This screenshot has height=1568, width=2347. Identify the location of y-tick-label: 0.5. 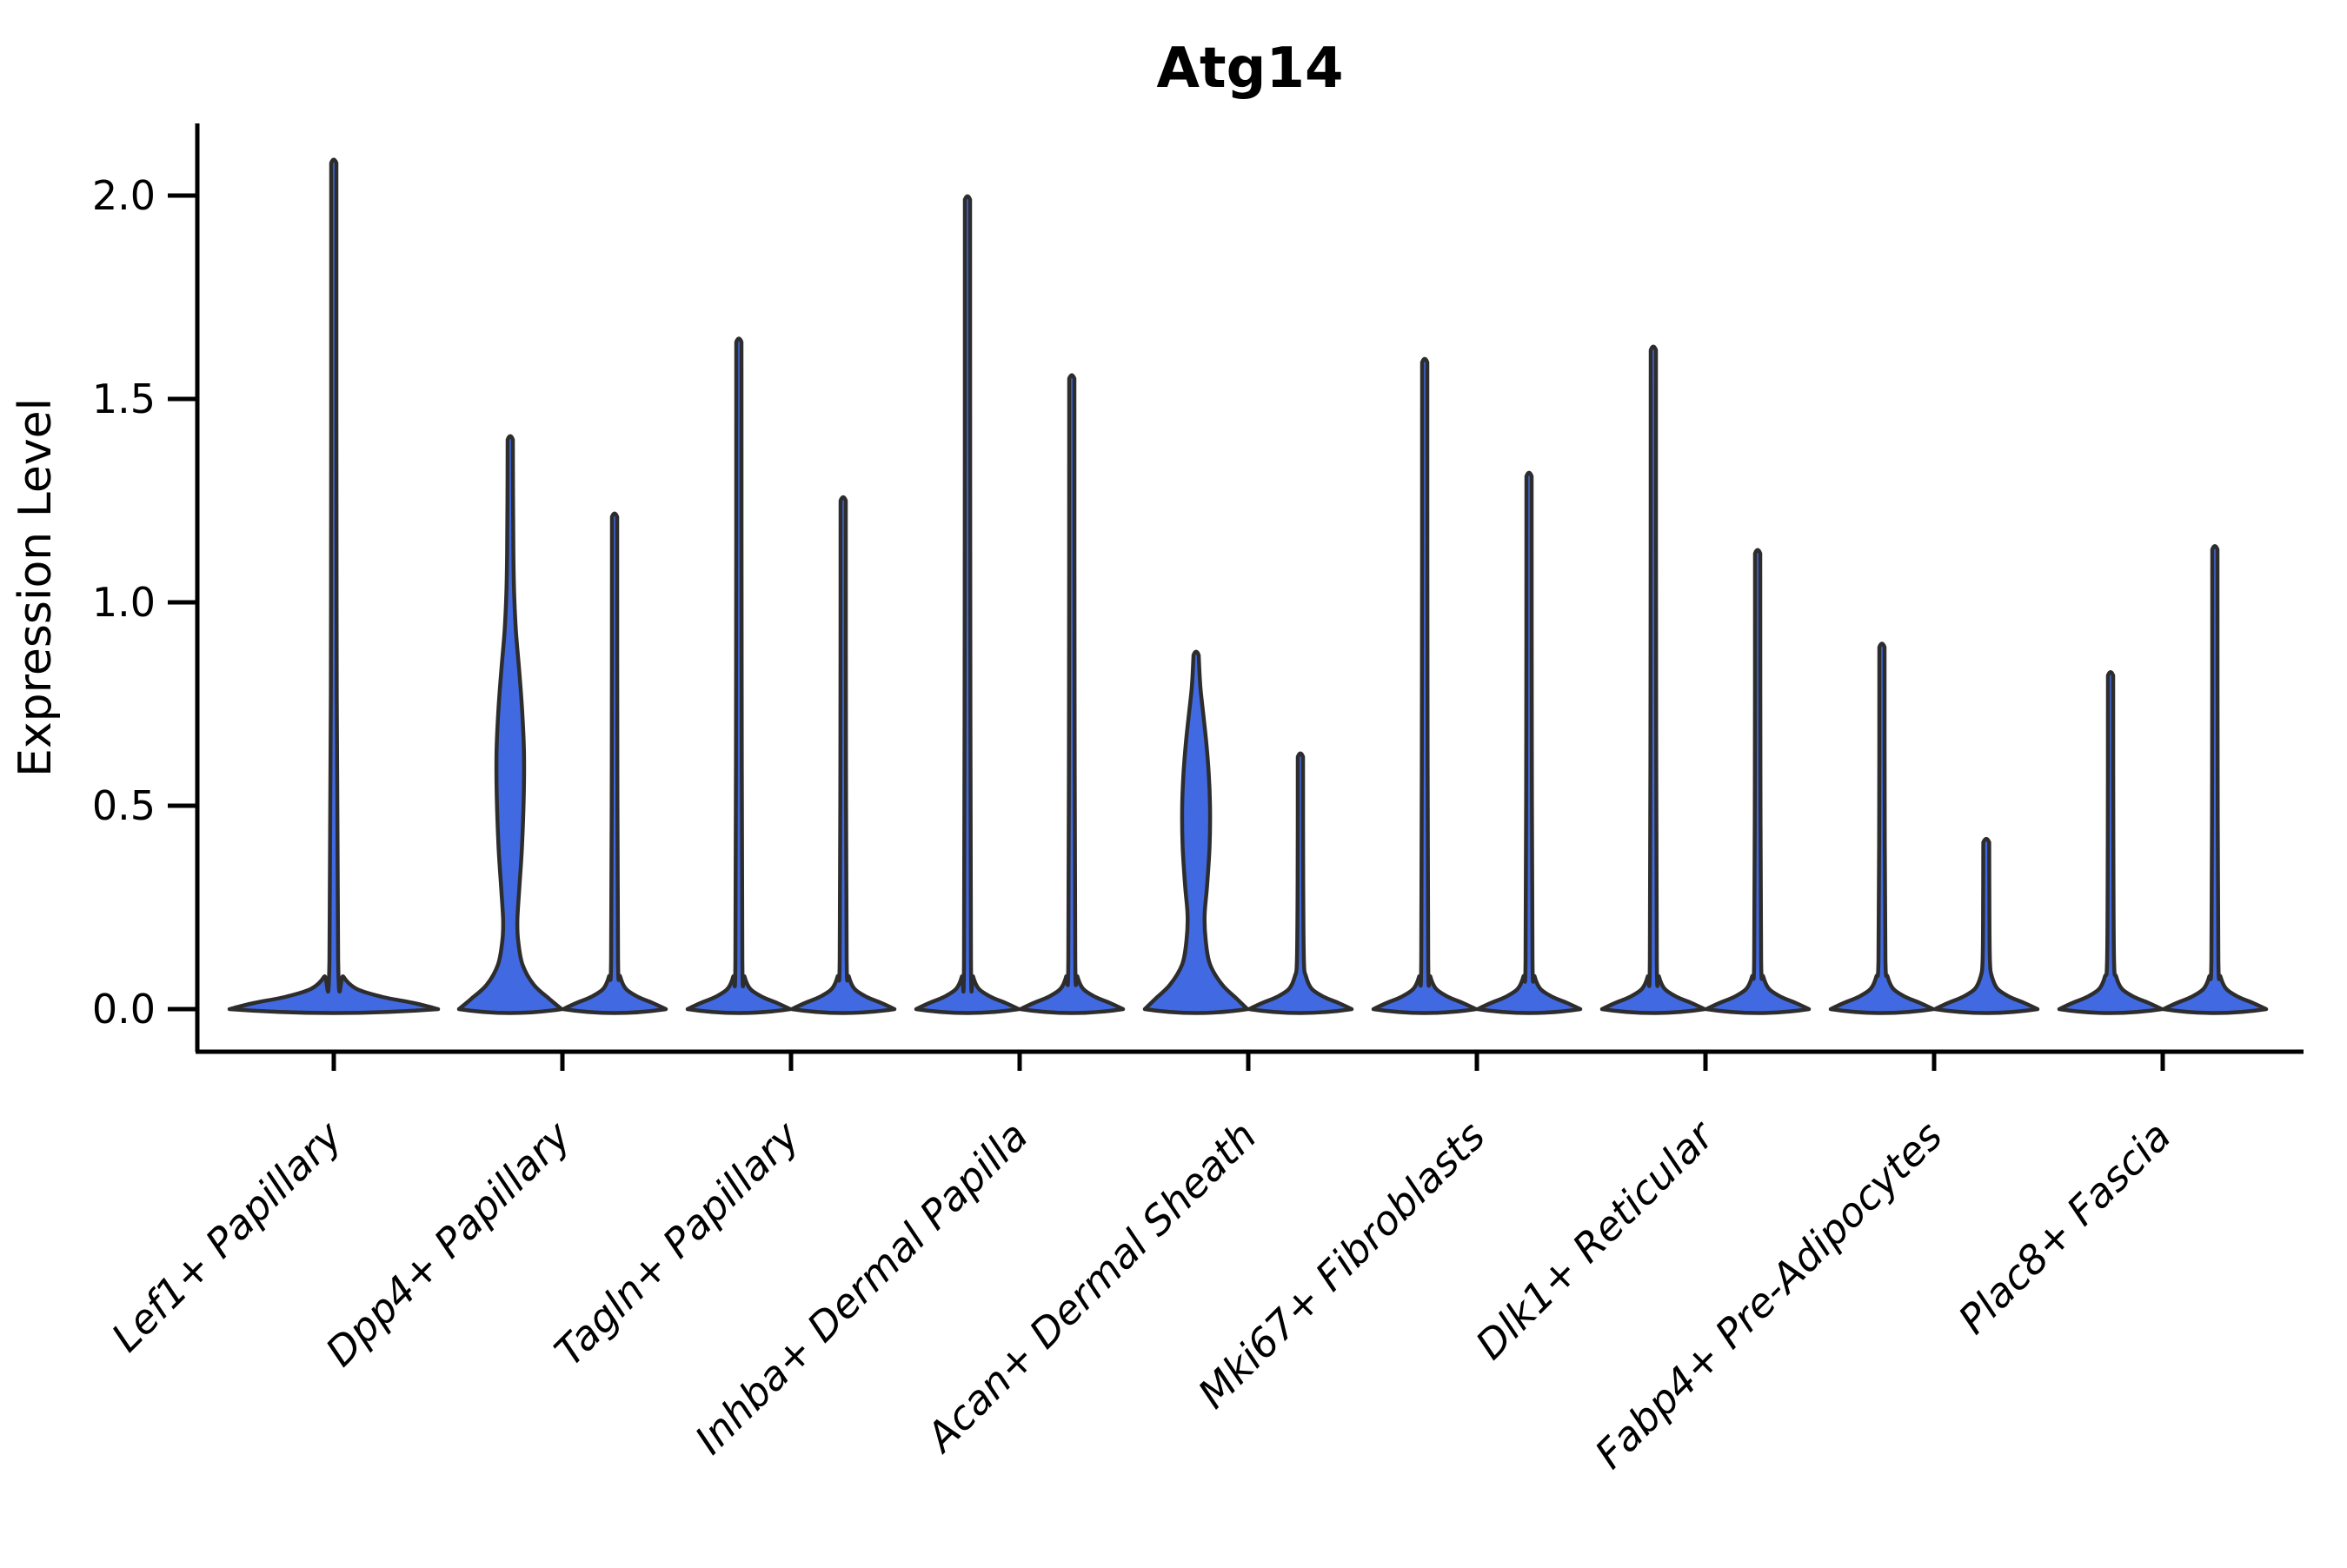
(124, 805).